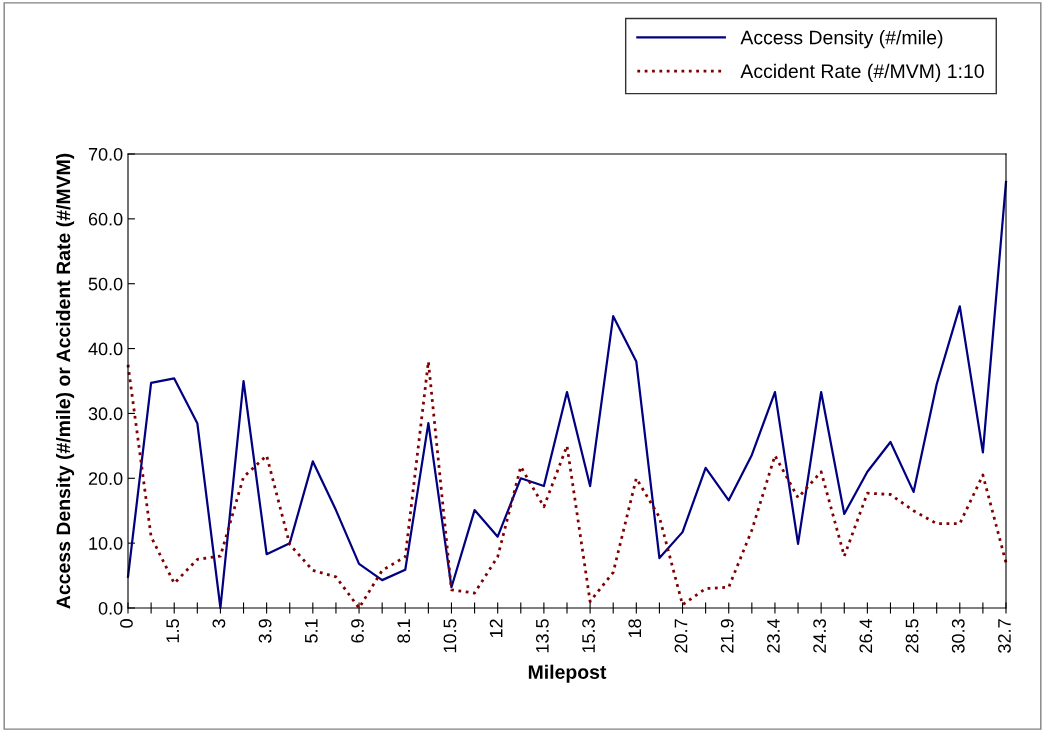 This screenshot has width=1045, height=732. Describe the element at coordinates (105, 414) in the screenshot. I see `y-tick-label: 30.0` at that location.